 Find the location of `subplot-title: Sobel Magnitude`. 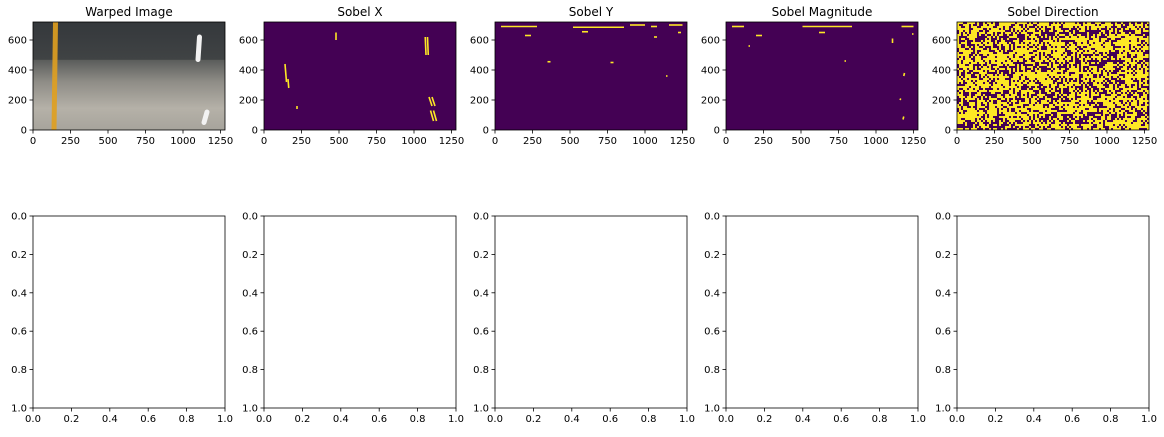

subplot-title: Sobel Magnitude is located at coordinates (822, 12).